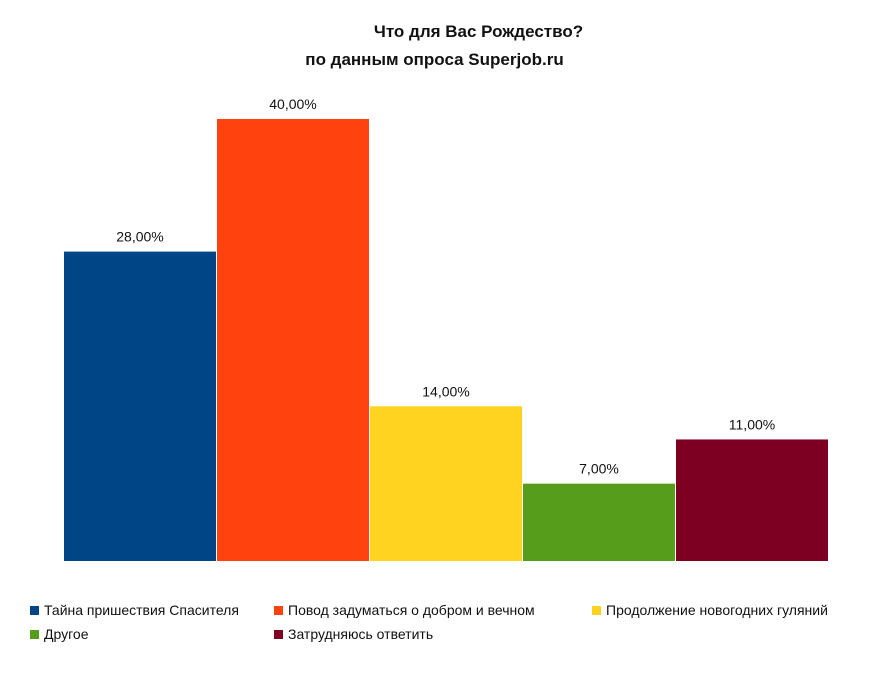 The width and height of the screenshot is (881, 683). I want to click on legend-label: Продолжение новогодних гуляний, so click(717, 610).